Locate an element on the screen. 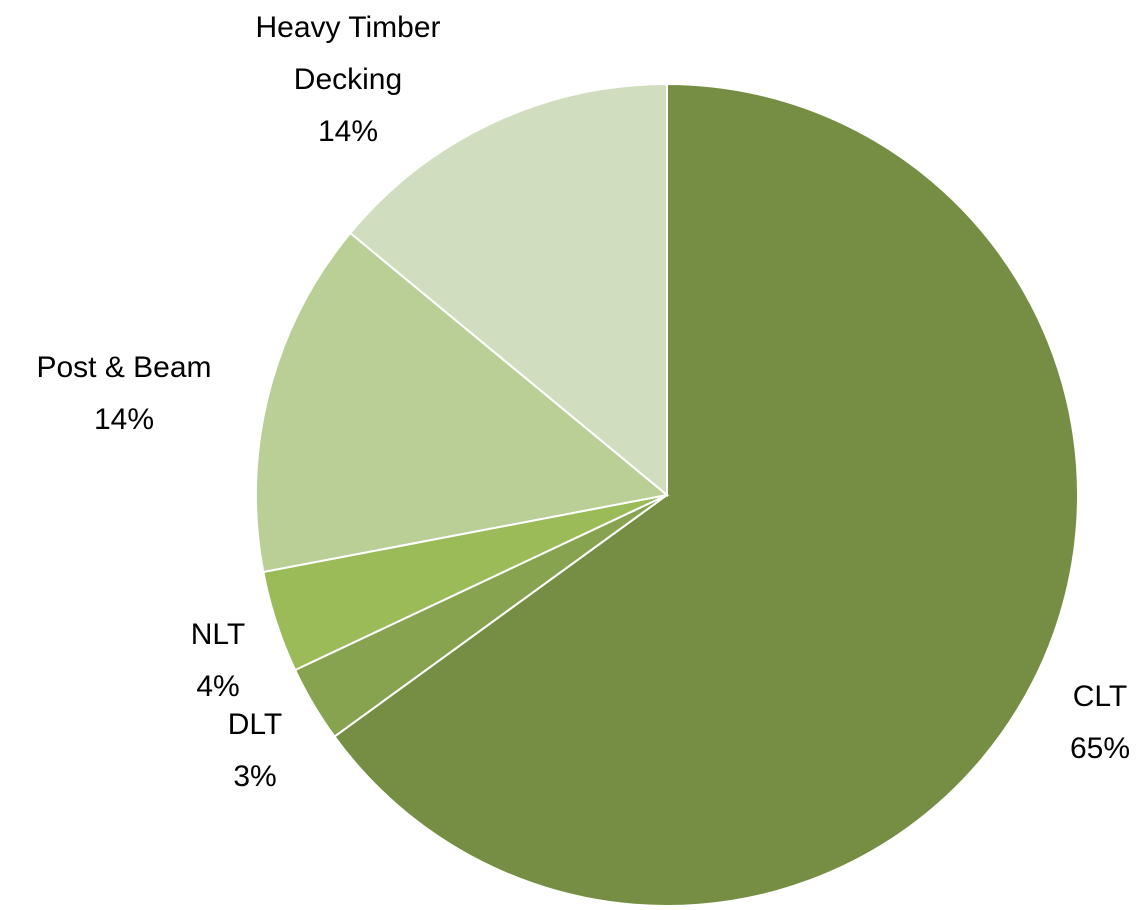 The width and height of the screenshot is (1138, 910). value-label: 4% is located at coordinates (218, 686).